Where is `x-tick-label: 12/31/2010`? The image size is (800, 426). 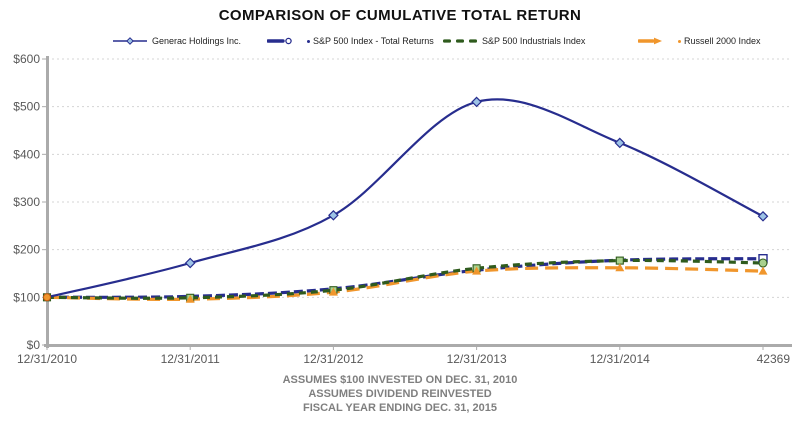
x-tick-label: 12/31/2010 is located at coordinates (47, 359).